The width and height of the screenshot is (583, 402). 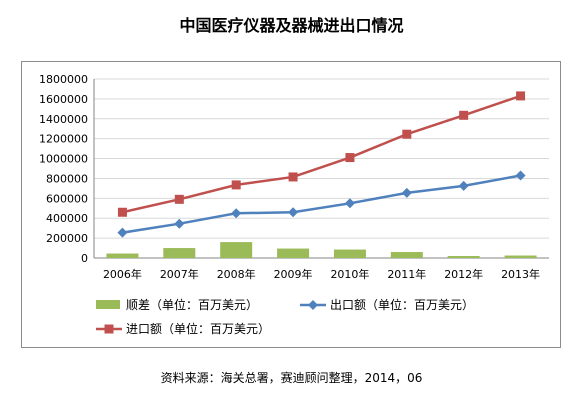 What do you see at coordinates (63, 119) in the screenshot?
I see `y-tick-label: 1400000` at bounding box center [63, 119].